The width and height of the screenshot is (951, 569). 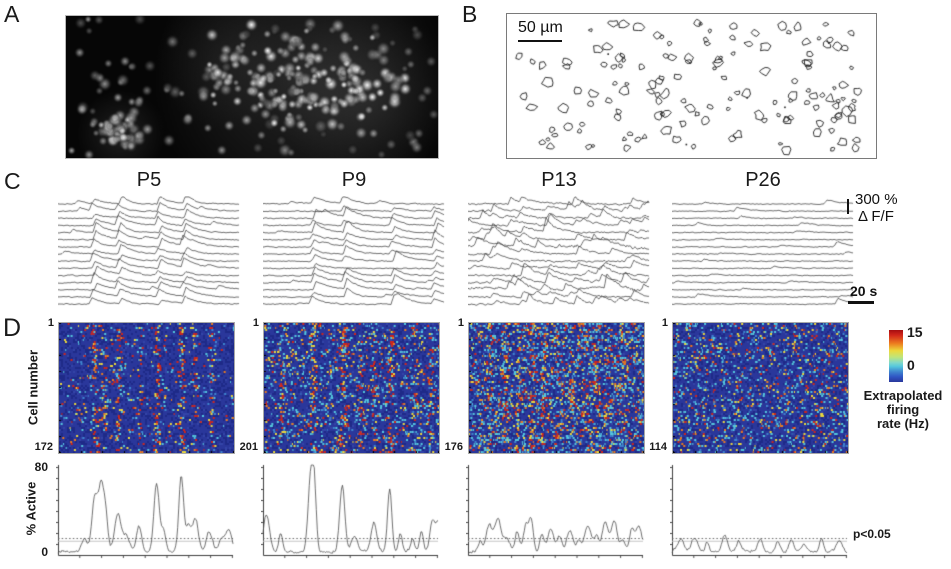 What do you see at coordinates (41, 467) in the screenshot?
I see `active-ymax-label: 80` at bounding box center [41, 467].